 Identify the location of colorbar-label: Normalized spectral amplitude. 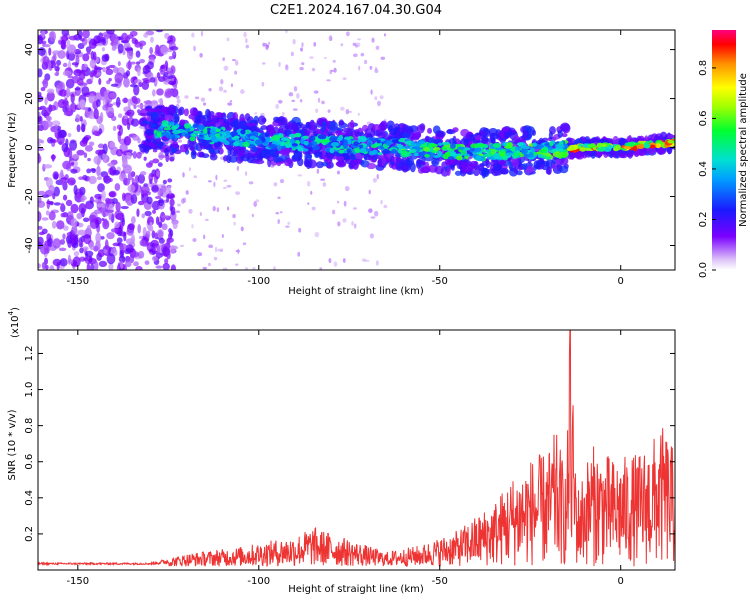
(743, 150).